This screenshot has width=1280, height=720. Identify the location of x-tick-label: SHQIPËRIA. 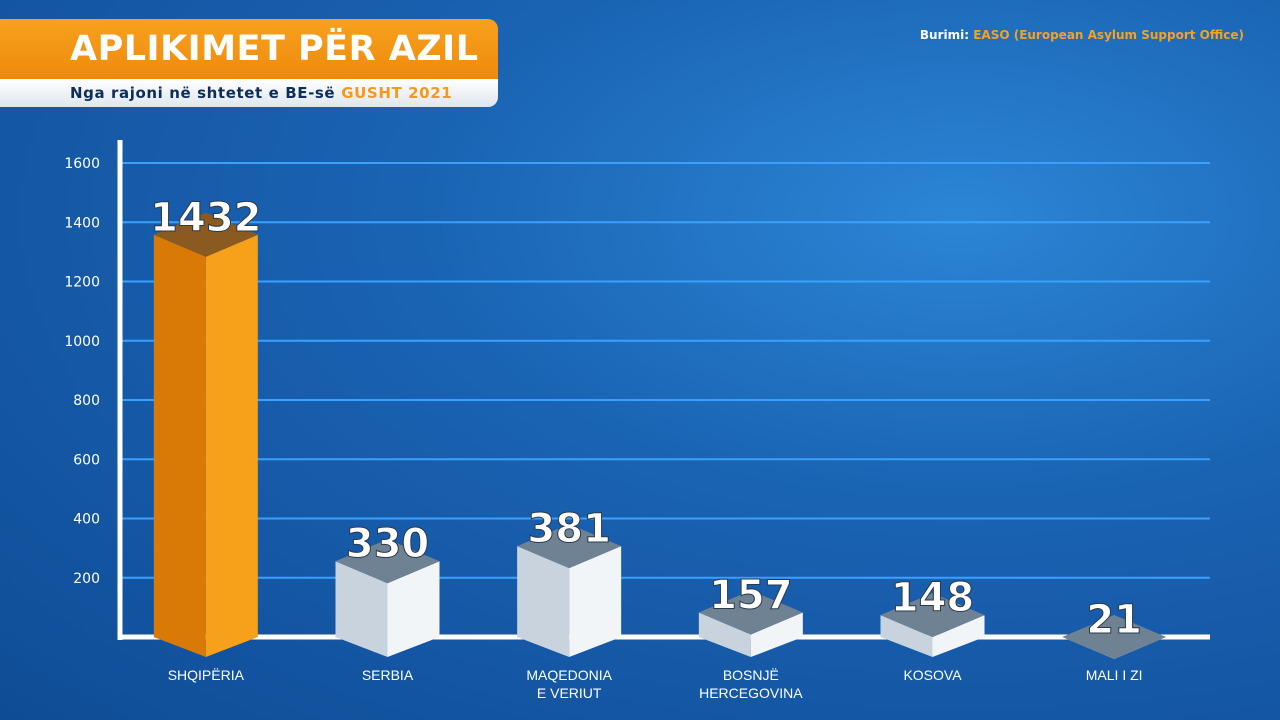
(206, 675).